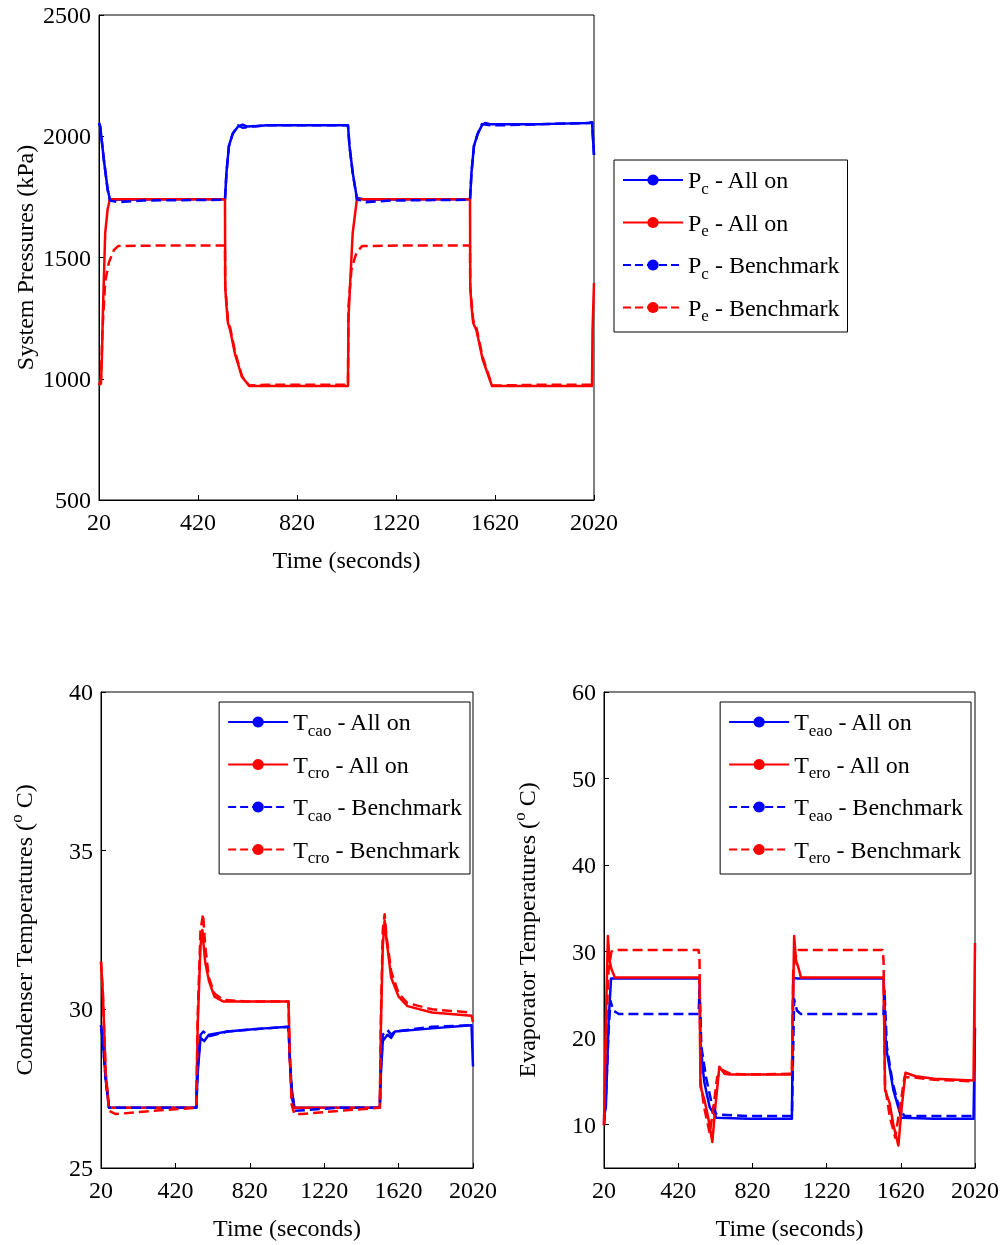 Image resolution: width=1003 pixels, height=1245 pixels. I want to click on y-tick-label: 1000, so click(67, 378).